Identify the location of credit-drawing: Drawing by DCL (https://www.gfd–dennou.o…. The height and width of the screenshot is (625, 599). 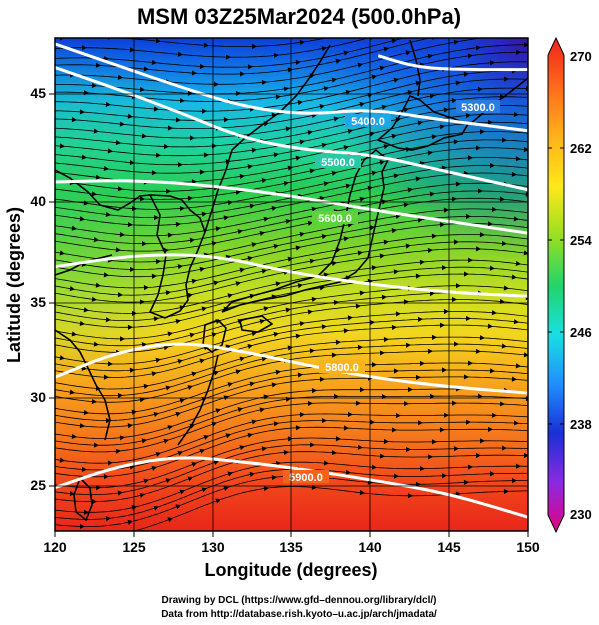
(298, 600).